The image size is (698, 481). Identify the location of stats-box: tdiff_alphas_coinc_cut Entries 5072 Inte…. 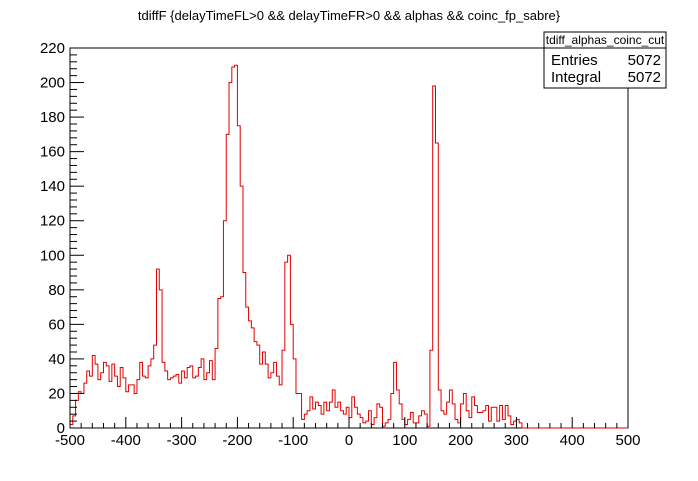
(605, 60).